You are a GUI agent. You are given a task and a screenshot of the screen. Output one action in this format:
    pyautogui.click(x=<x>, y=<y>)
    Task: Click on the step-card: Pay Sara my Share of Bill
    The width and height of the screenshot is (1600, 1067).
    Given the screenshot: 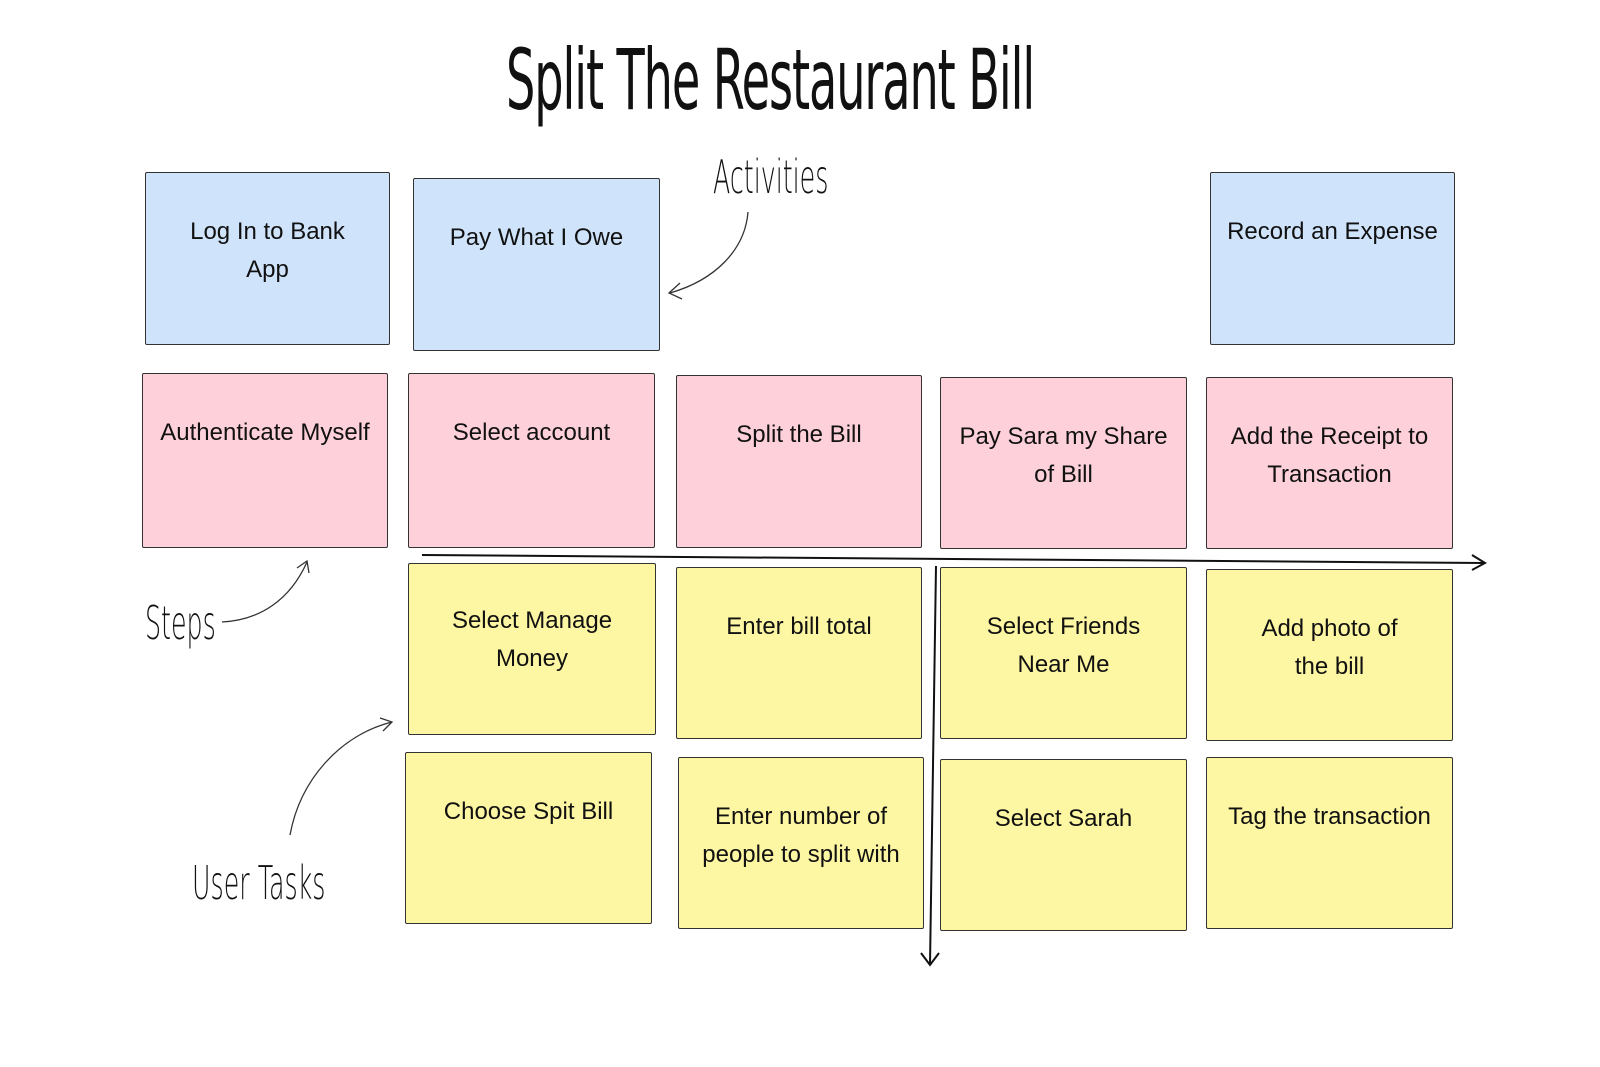 What is the action you would take?
    pyautogui.click(x=1063, y=463)
    